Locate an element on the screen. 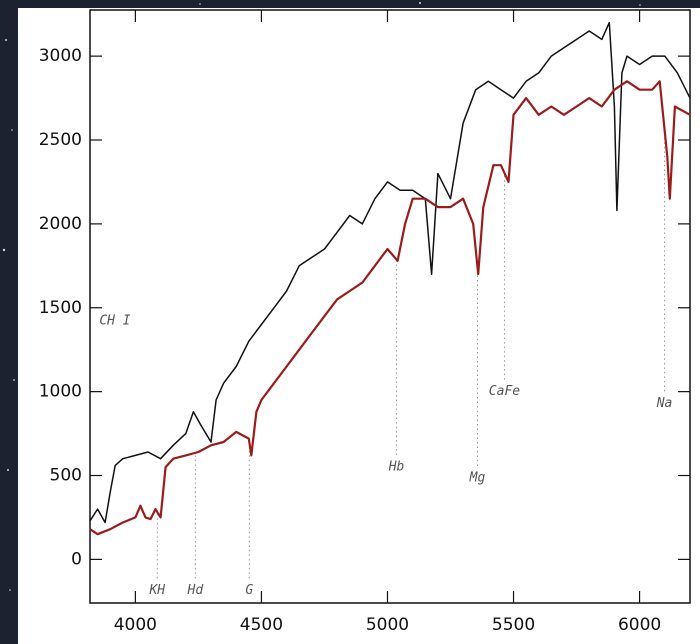 This screenshot has width=700, height=644. y-tick-label: 3000 is located at coordinates (60, 56).